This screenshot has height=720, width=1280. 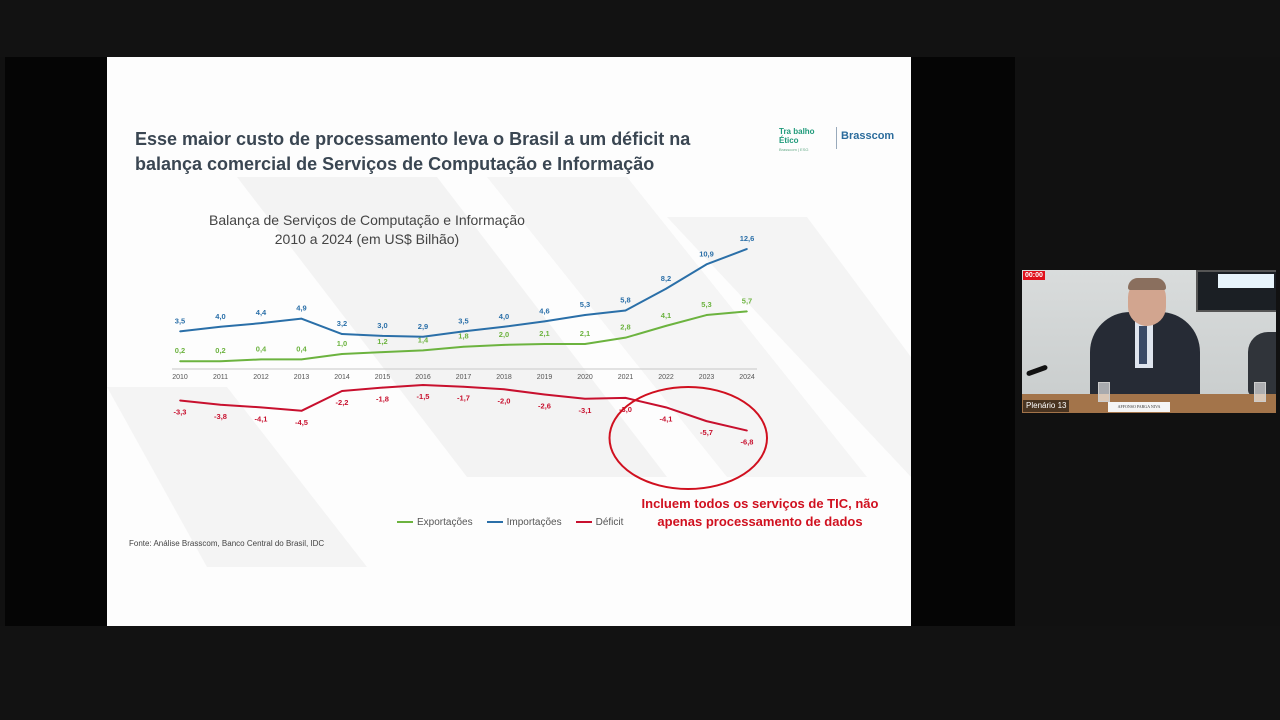 What do you see at coordinates (789, 140) in the screenshot?
I see `logo-trabalho-line-2: Ético` at bounding box center [789, 140].